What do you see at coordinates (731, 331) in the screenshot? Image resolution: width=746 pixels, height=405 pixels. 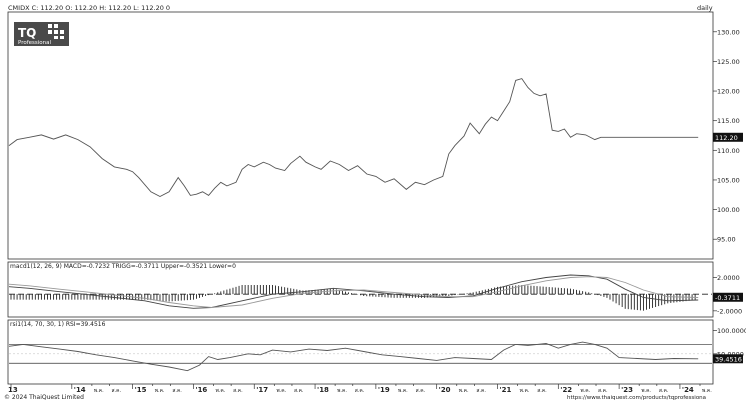 I see `y-tick-label: 100.0000` at bounding box center [731, 331].